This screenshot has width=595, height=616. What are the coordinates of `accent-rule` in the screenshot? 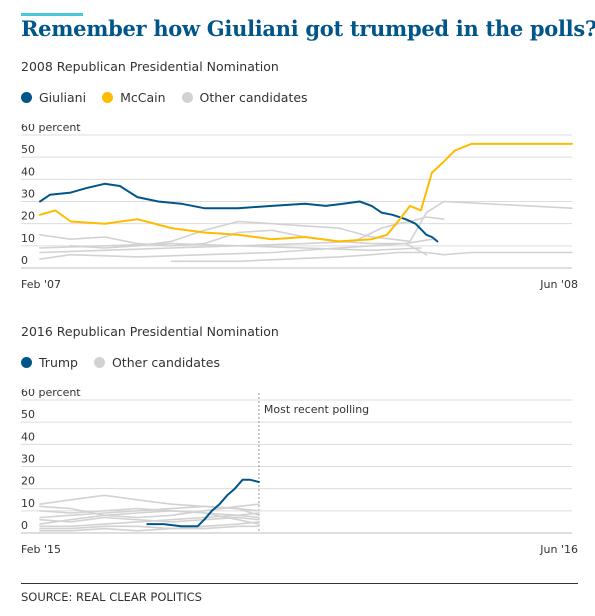 It's located at (52, 14).